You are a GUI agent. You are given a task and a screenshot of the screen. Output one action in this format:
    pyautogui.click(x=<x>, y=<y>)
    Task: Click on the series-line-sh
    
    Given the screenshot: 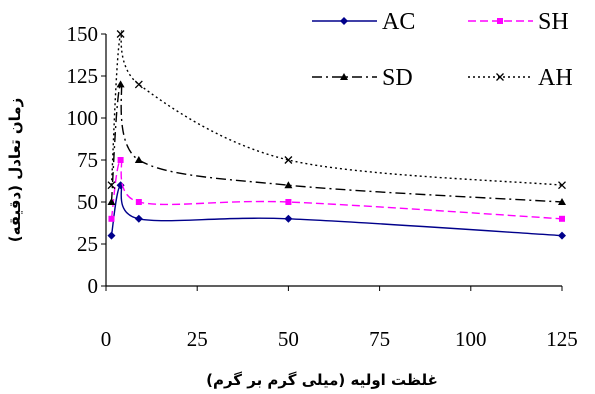 What is the action you would take?
    pyautogui.click(x=336, y=189)
    